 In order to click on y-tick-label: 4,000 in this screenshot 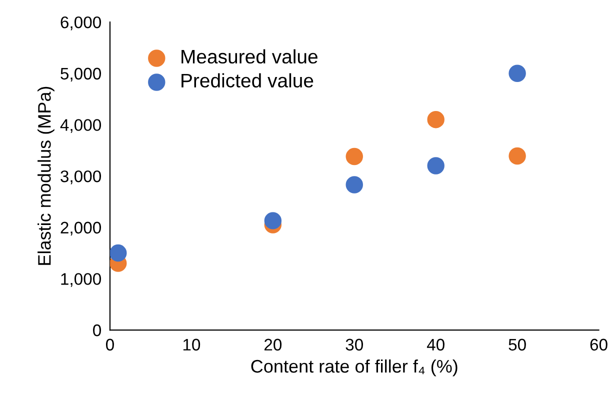, I will do `click(80, 126)`.